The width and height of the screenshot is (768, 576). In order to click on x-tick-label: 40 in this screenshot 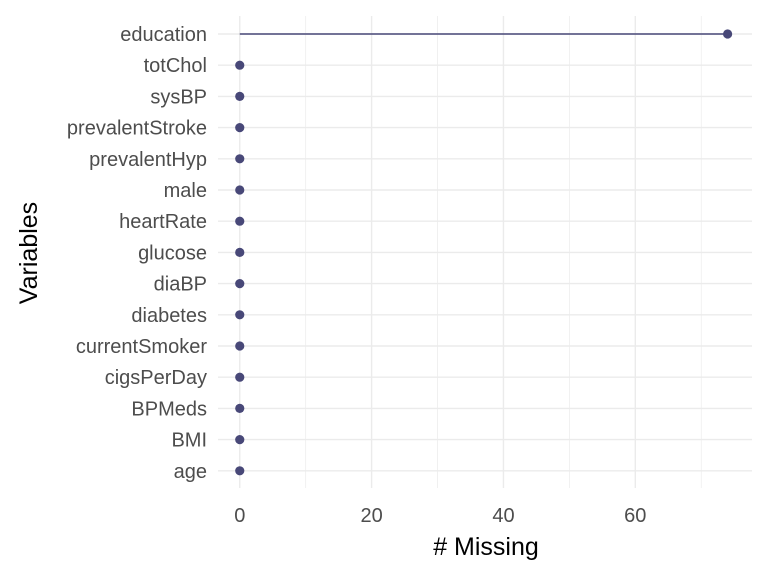, I will do `click(503, 516)`.